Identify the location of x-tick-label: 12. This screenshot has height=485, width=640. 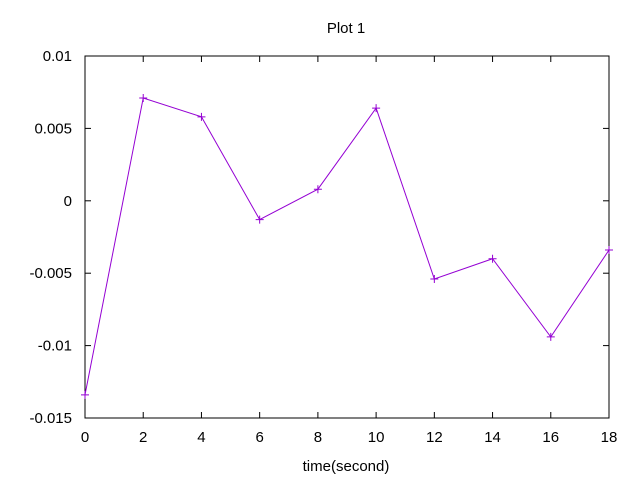
(434, 437).